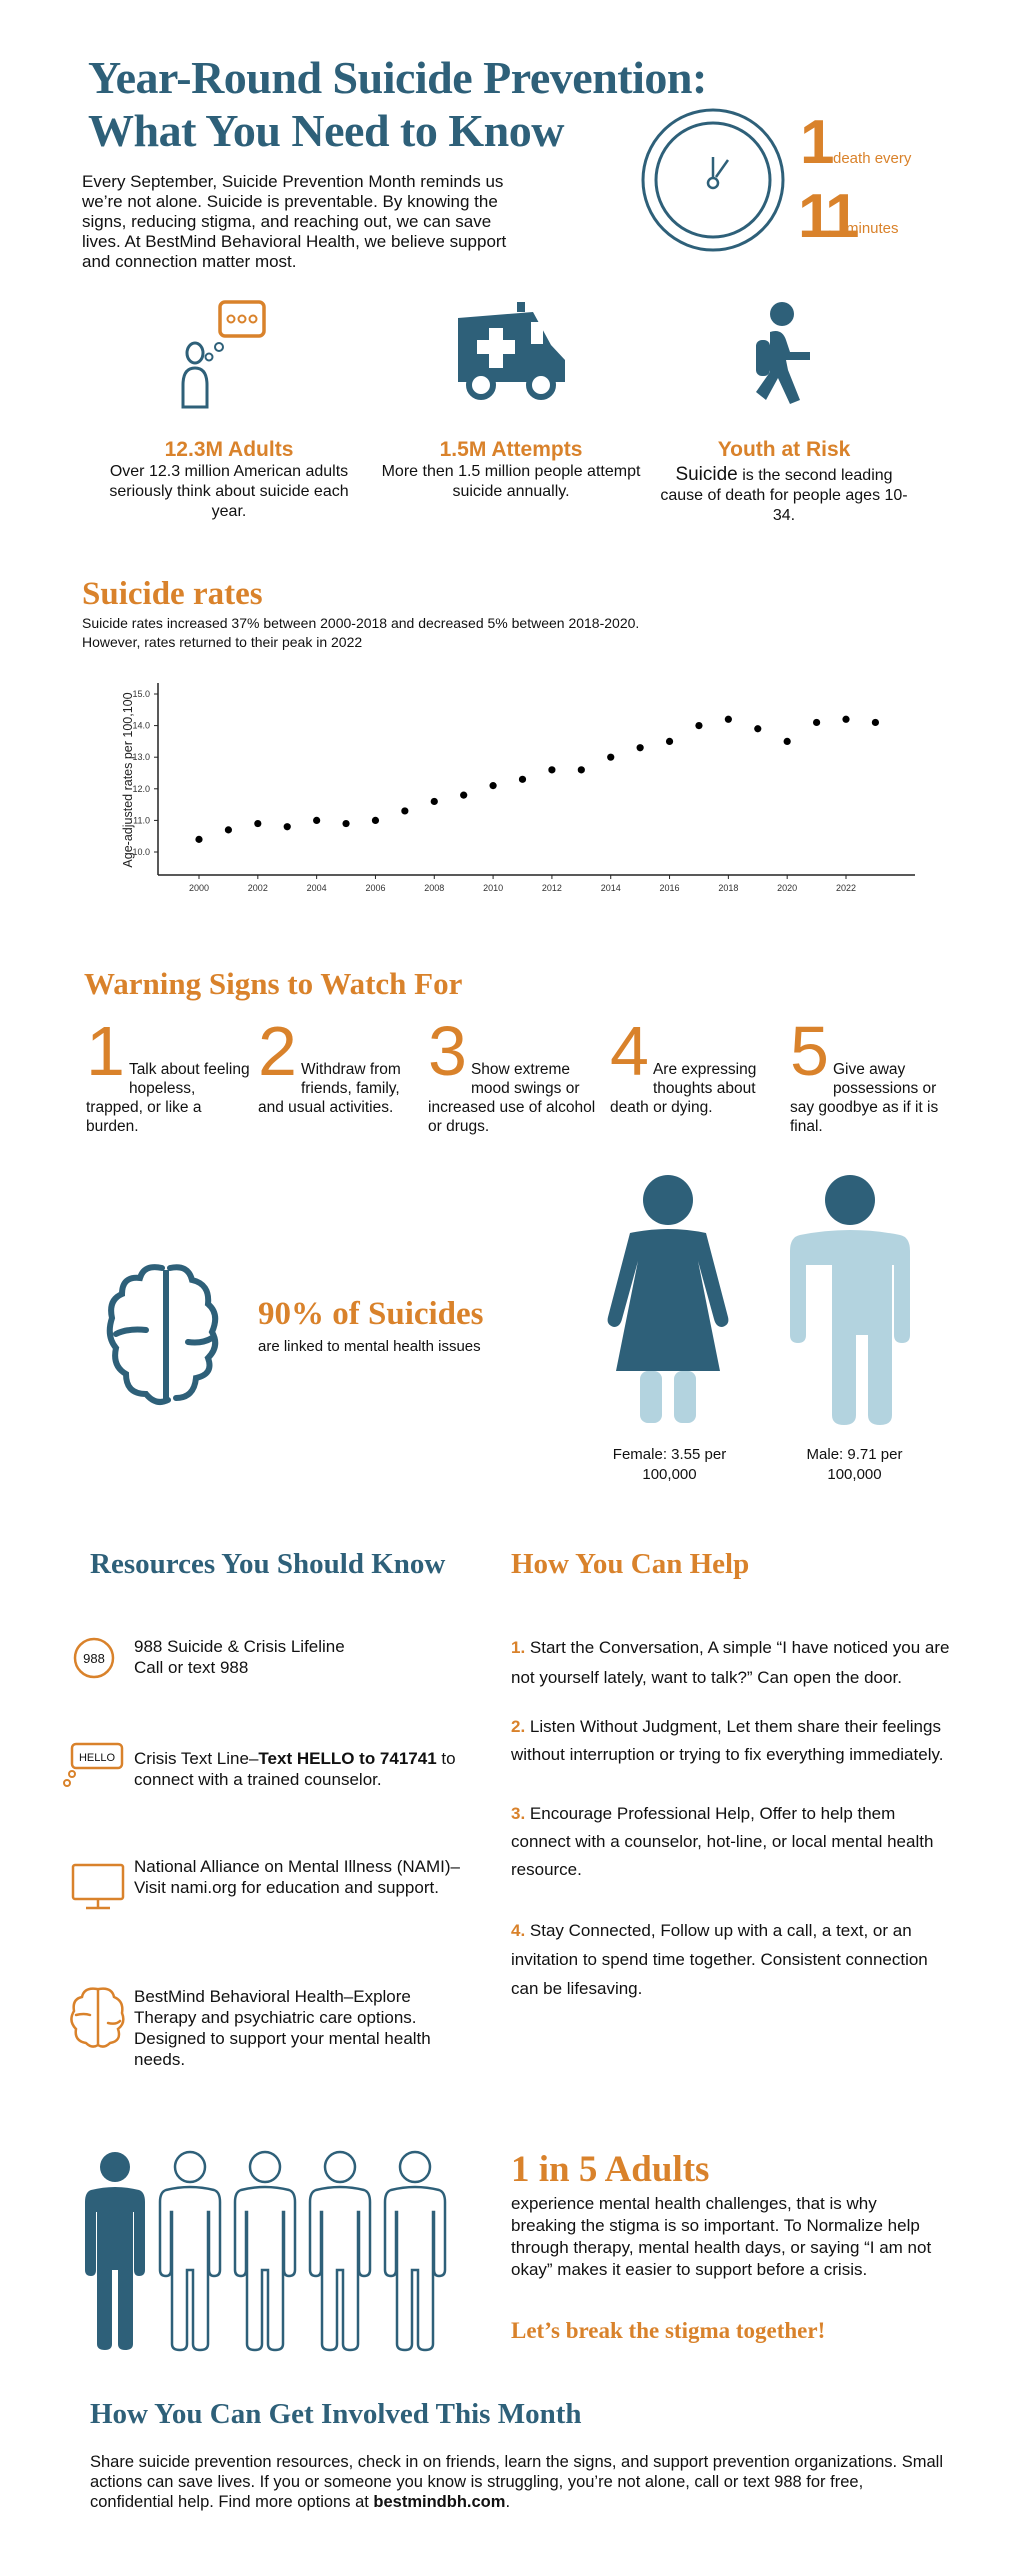 The image size is (1024, 2560). I want to click on warning-number: 5, so click(809, 1051).